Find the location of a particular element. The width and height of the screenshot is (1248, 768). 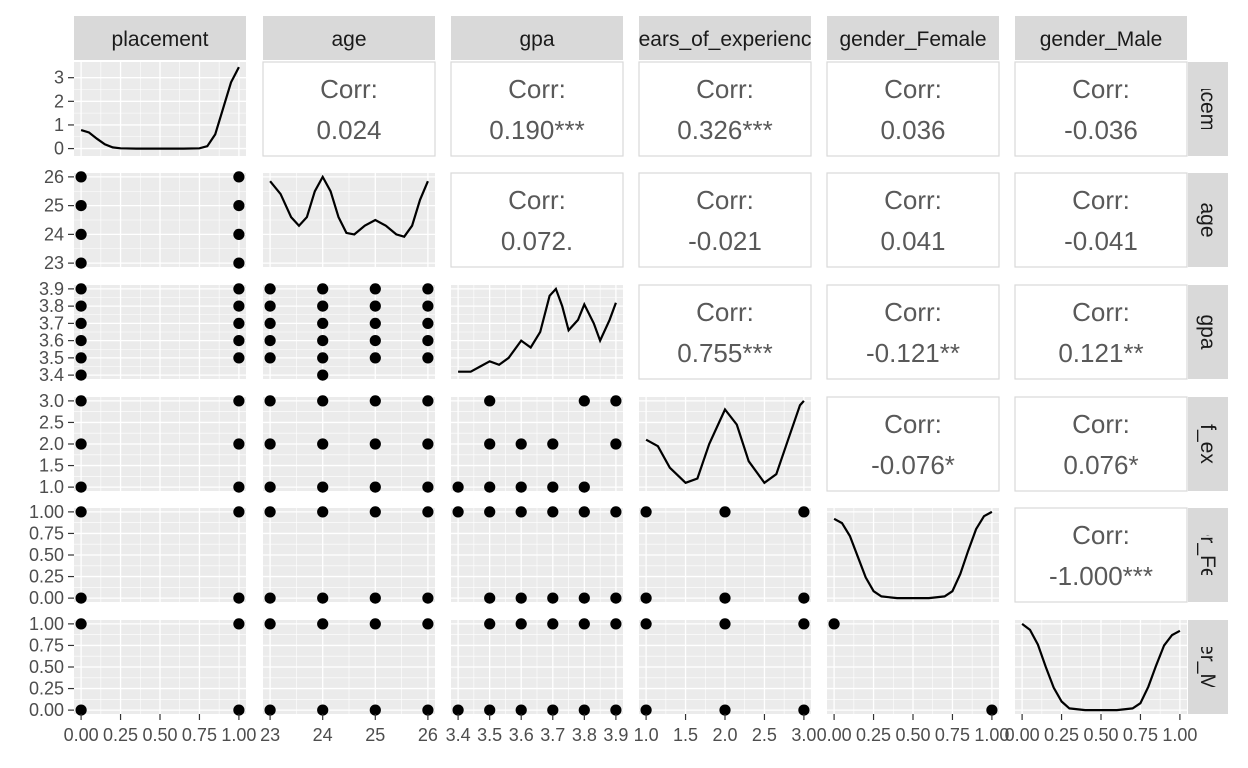

x-tick-label: 3.7 is located at coordinates (552, 735).